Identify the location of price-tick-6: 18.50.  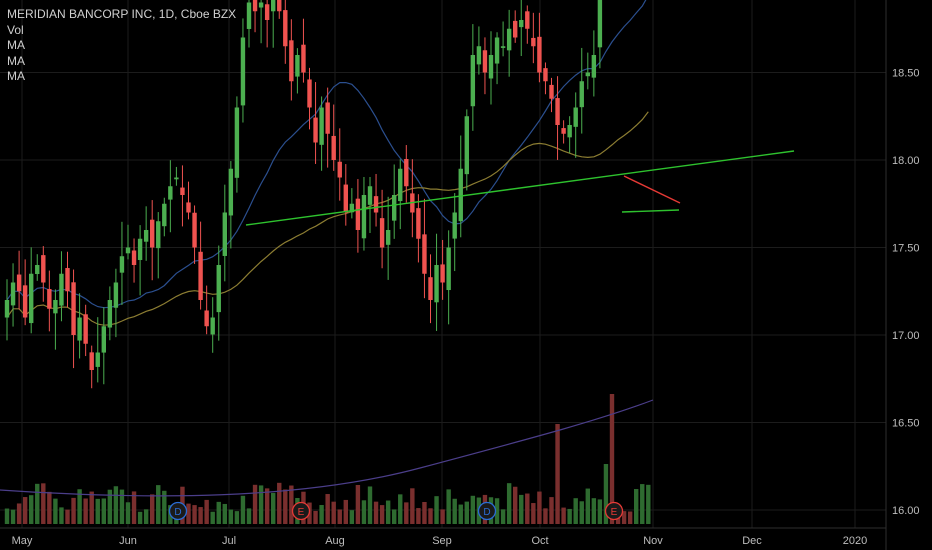
(906, 74).